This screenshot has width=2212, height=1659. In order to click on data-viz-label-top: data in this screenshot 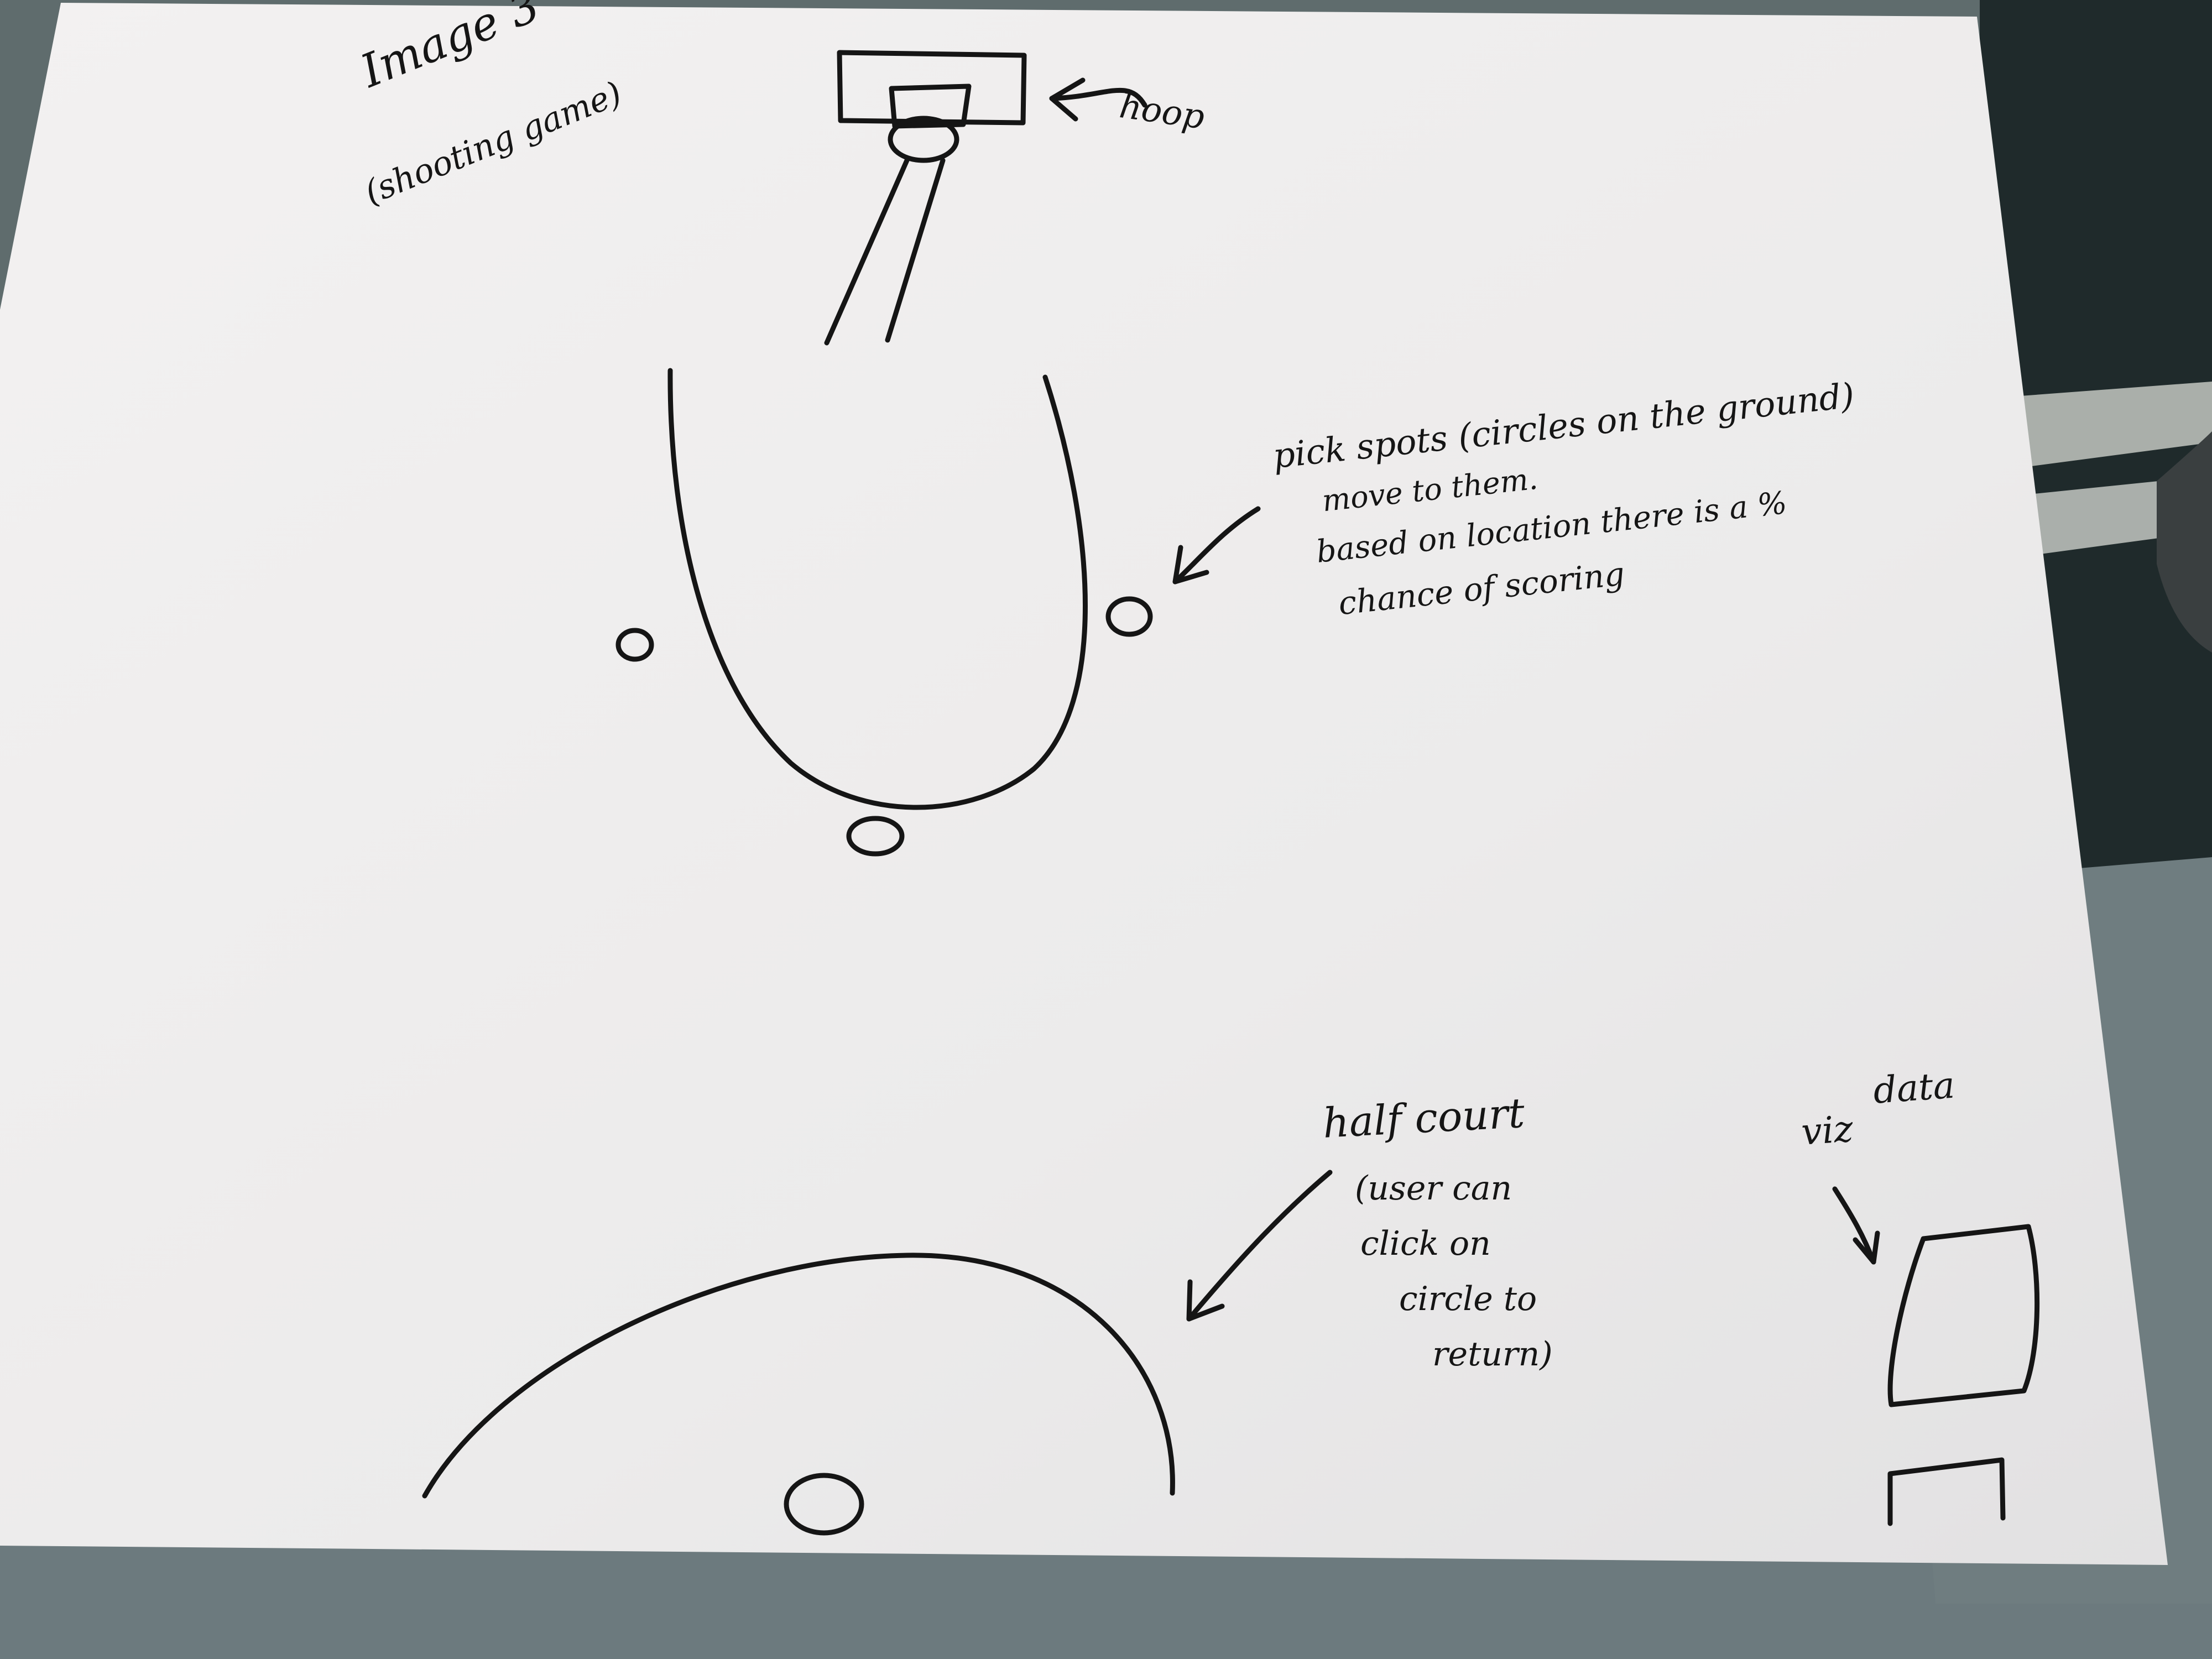, I will do `click(1914, 1088)`.